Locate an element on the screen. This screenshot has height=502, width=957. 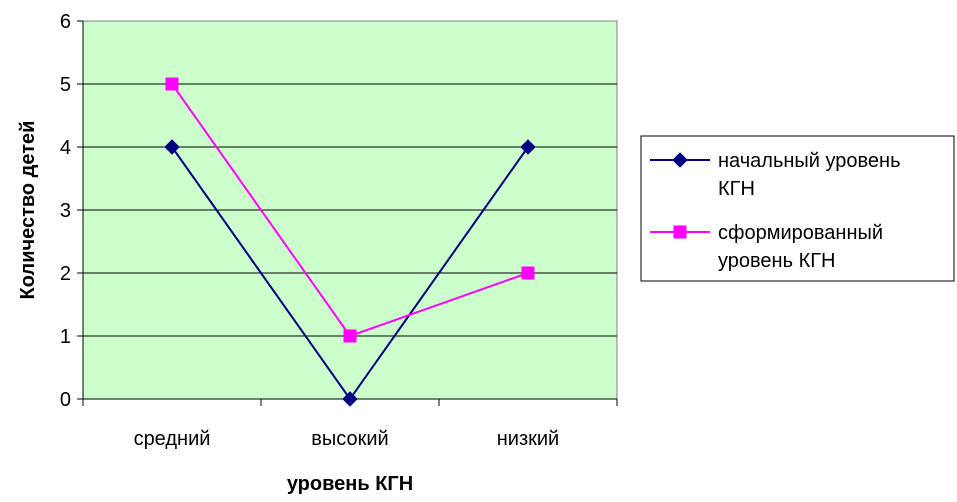
y-tick-label: 0 is located at coordinates (65, 400).